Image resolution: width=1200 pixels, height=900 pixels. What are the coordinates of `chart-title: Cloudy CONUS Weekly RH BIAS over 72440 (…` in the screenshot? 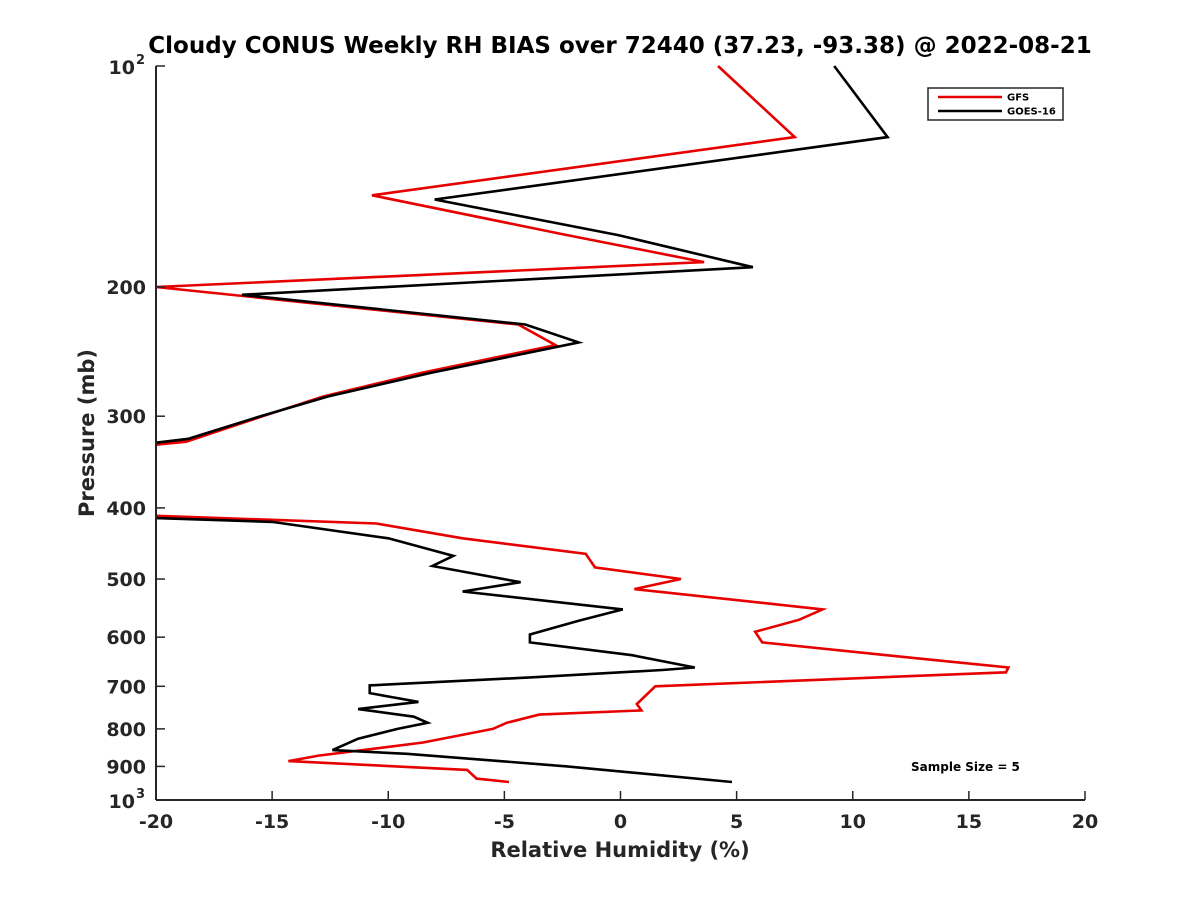 It's located at (619, 46).